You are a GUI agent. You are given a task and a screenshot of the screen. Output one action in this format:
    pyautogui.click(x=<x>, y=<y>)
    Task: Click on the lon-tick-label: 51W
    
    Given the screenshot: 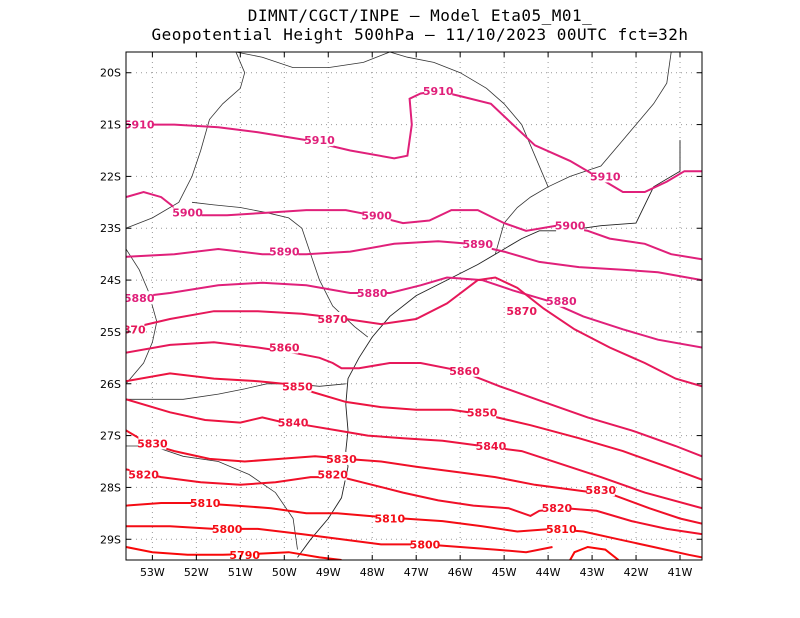 What is the action you would take?
    pyautogui.click(x=240, y=572)
    